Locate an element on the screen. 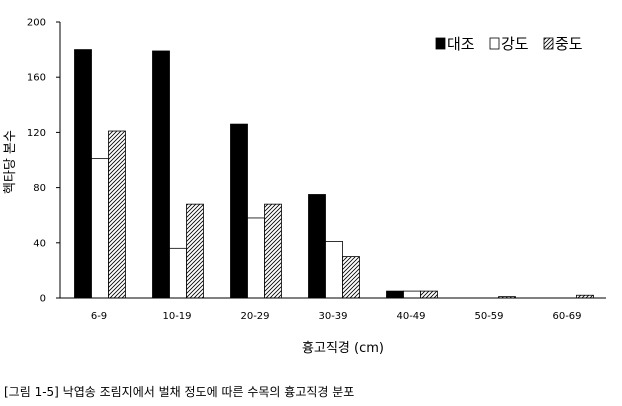 The height and width of the screenshot is (406, 622). legend: 대조 강도 중도 is located at coordinates (509, 44).